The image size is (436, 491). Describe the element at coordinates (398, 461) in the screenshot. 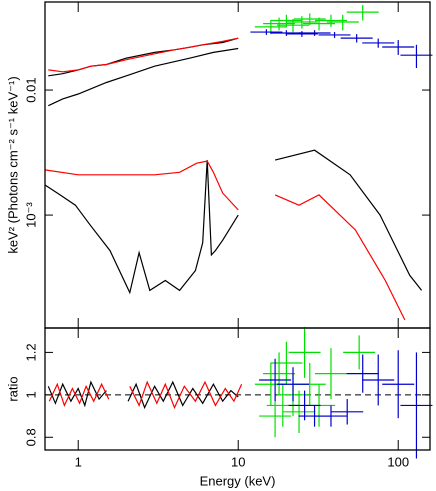

I see `x-tick-label: 100` at that location.